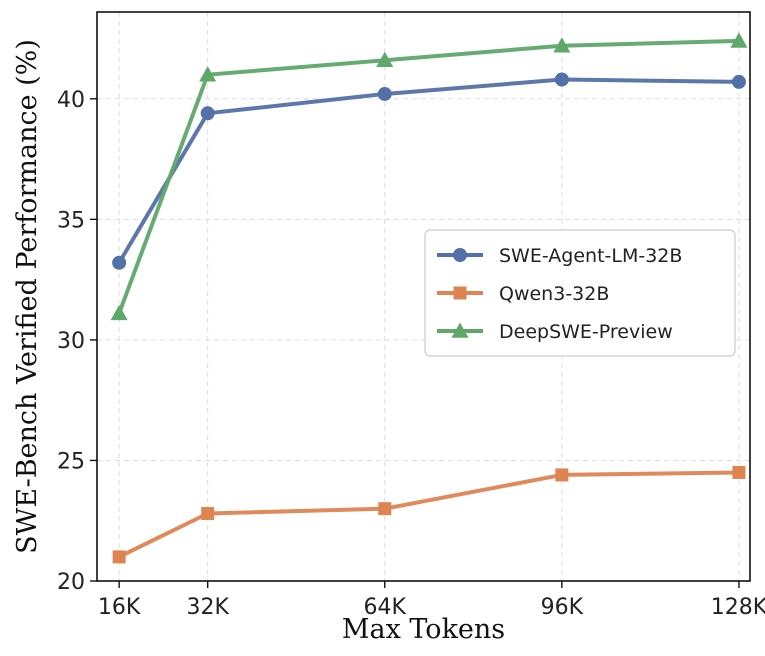 Image resolution: width=765 pixels, height=656 pixels. I want to click on legend-label: Qwen3-32B, so click(554, 294).